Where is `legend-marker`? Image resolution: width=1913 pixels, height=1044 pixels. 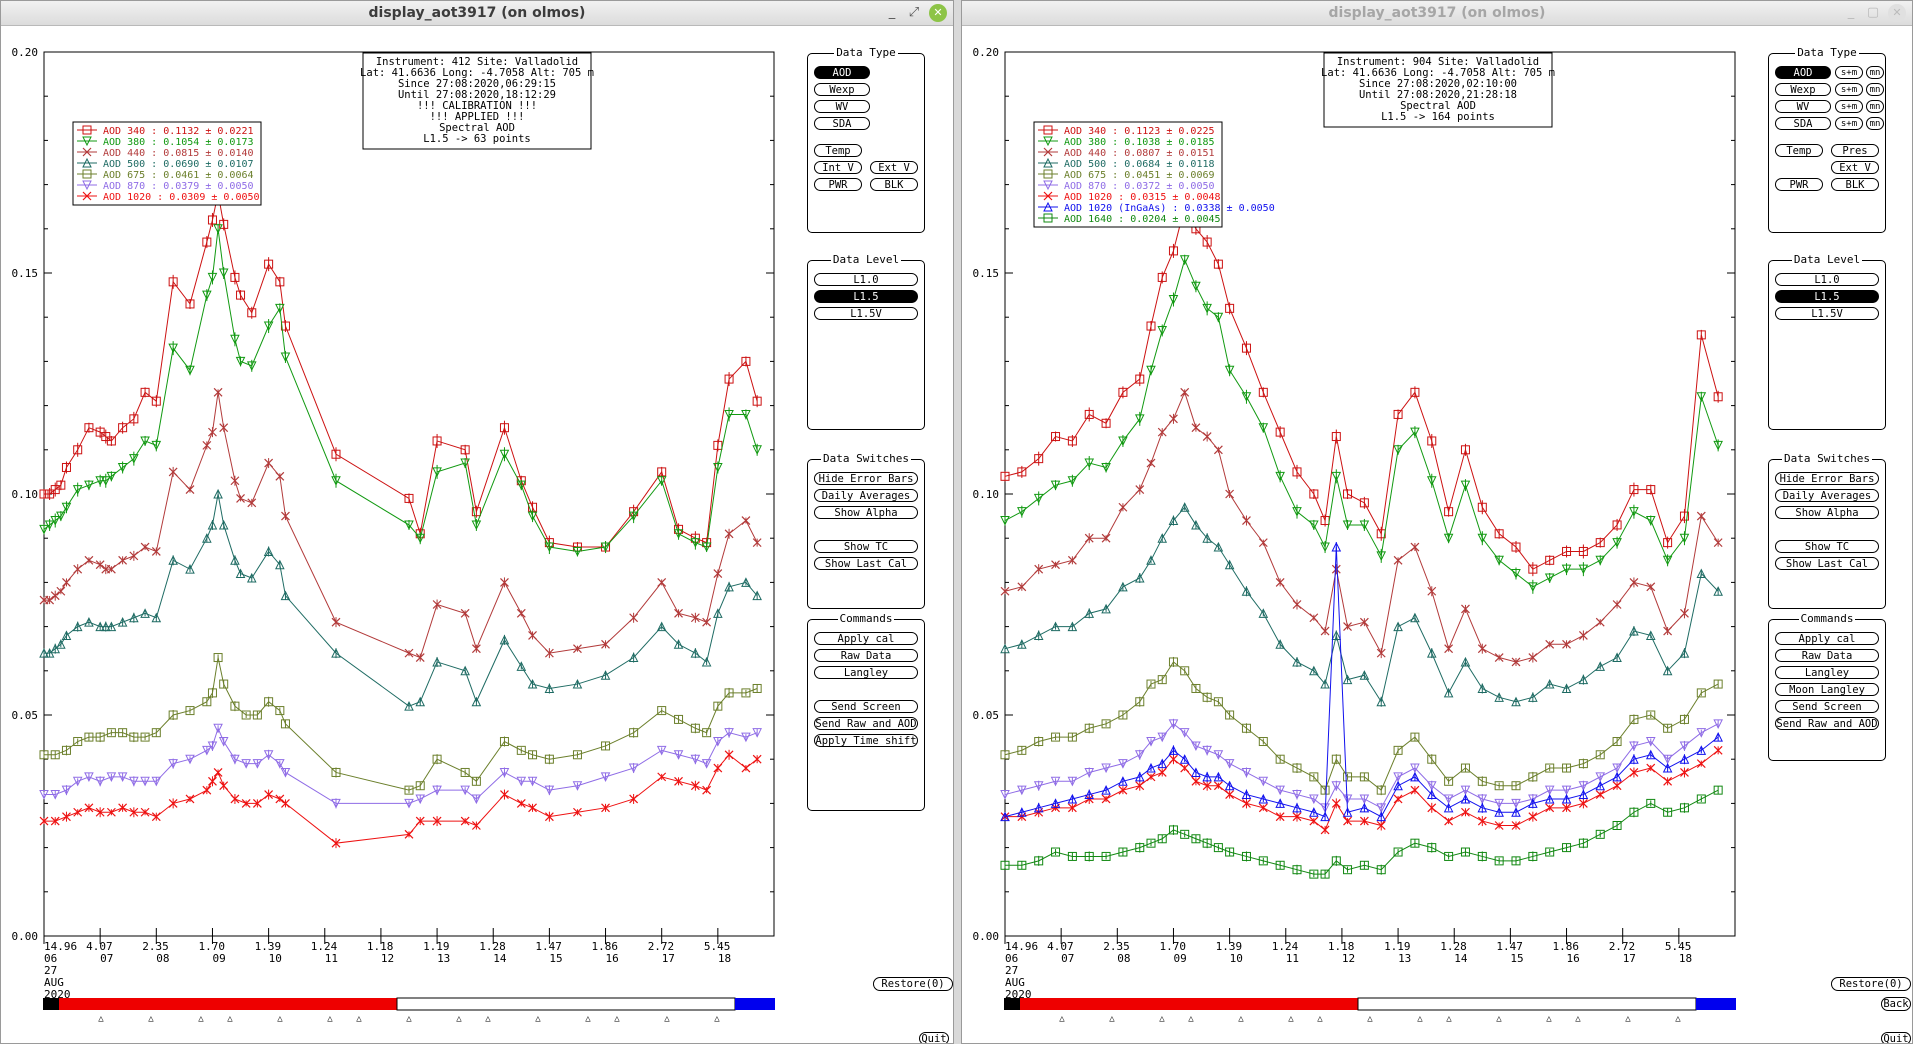
legend-marker is located at coordinates (87, 185).